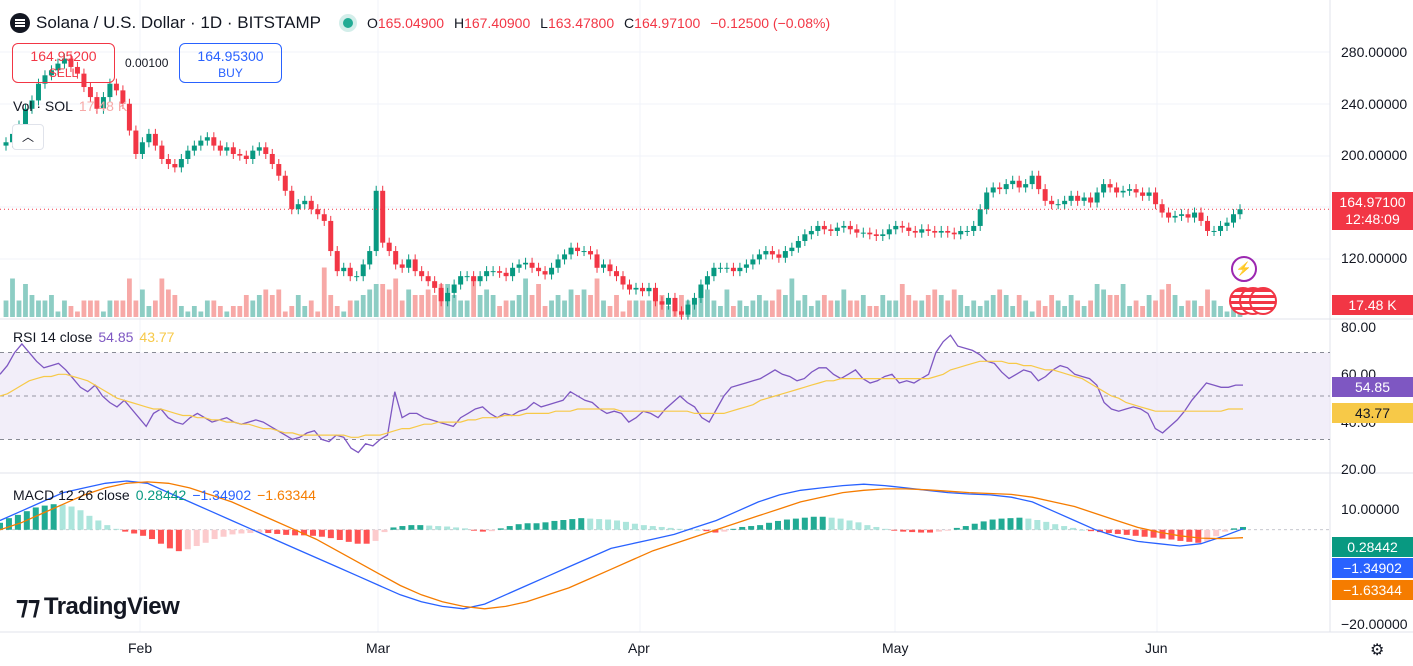 The height and width of the screenshot is (666, 1413). Describe the element at coordinates (178, 22) in the screenshot. I see `symbol-title: Solana / U.S. Dollar · 1D · BITSTAMP` at that location.